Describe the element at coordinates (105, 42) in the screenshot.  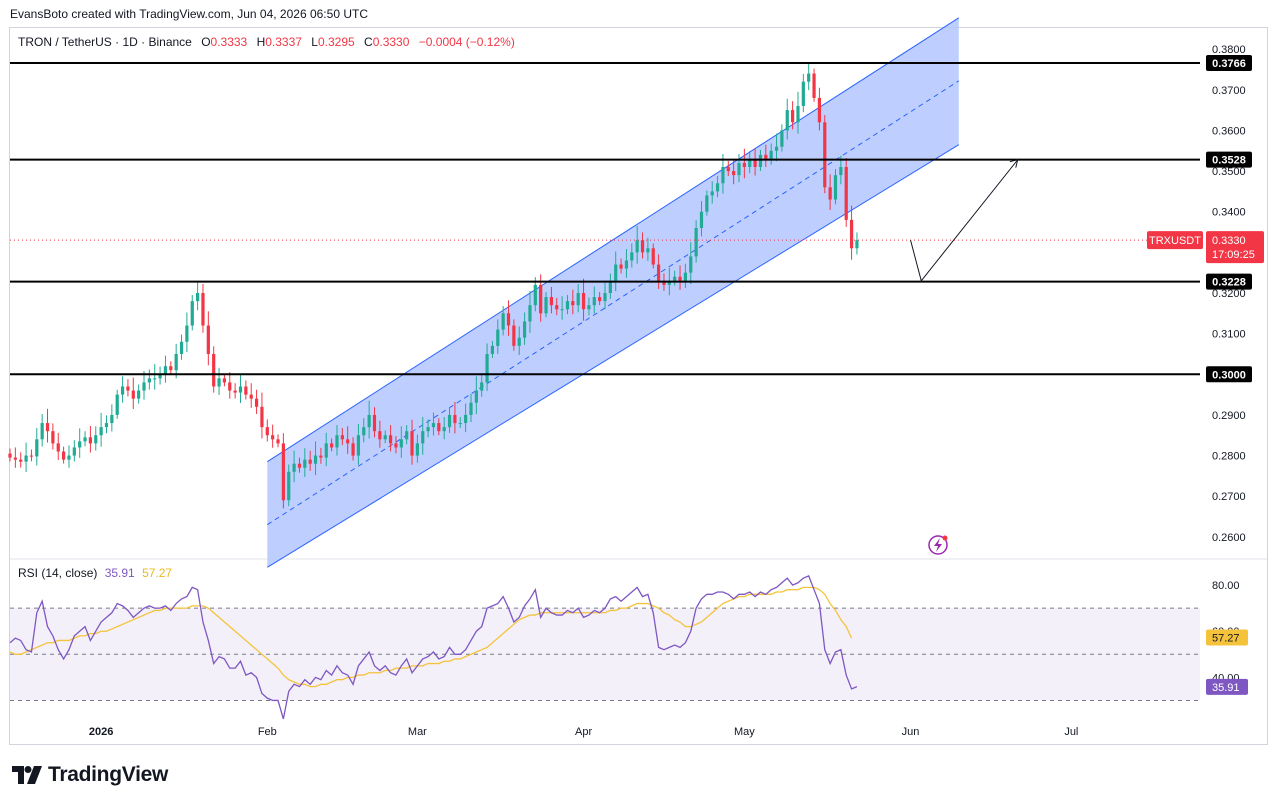
I see `symbol-name: TRON / TetherUS · 1D · Binance` at that location.